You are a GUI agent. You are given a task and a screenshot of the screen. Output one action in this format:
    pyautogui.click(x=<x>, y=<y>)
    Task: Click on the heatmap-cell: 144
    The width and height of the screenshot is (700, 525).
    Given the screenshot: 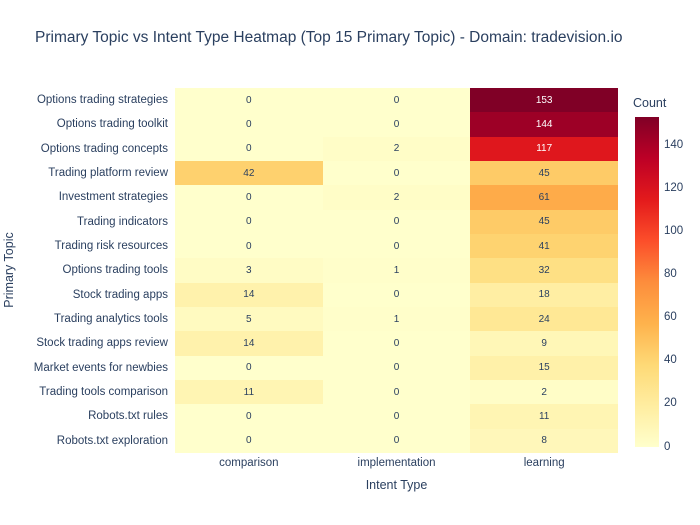 What is the action you would take?
    pyautogui.click(x=544, y=124)
    